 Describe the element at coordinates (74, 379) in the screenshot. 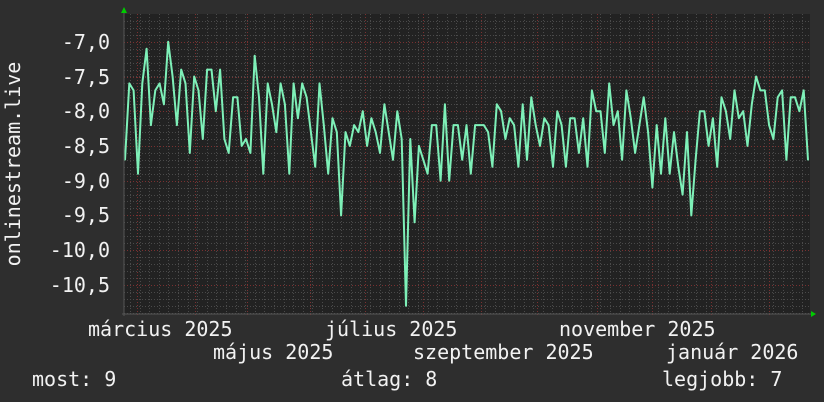

I see `legend-current: most: 9` at that location.